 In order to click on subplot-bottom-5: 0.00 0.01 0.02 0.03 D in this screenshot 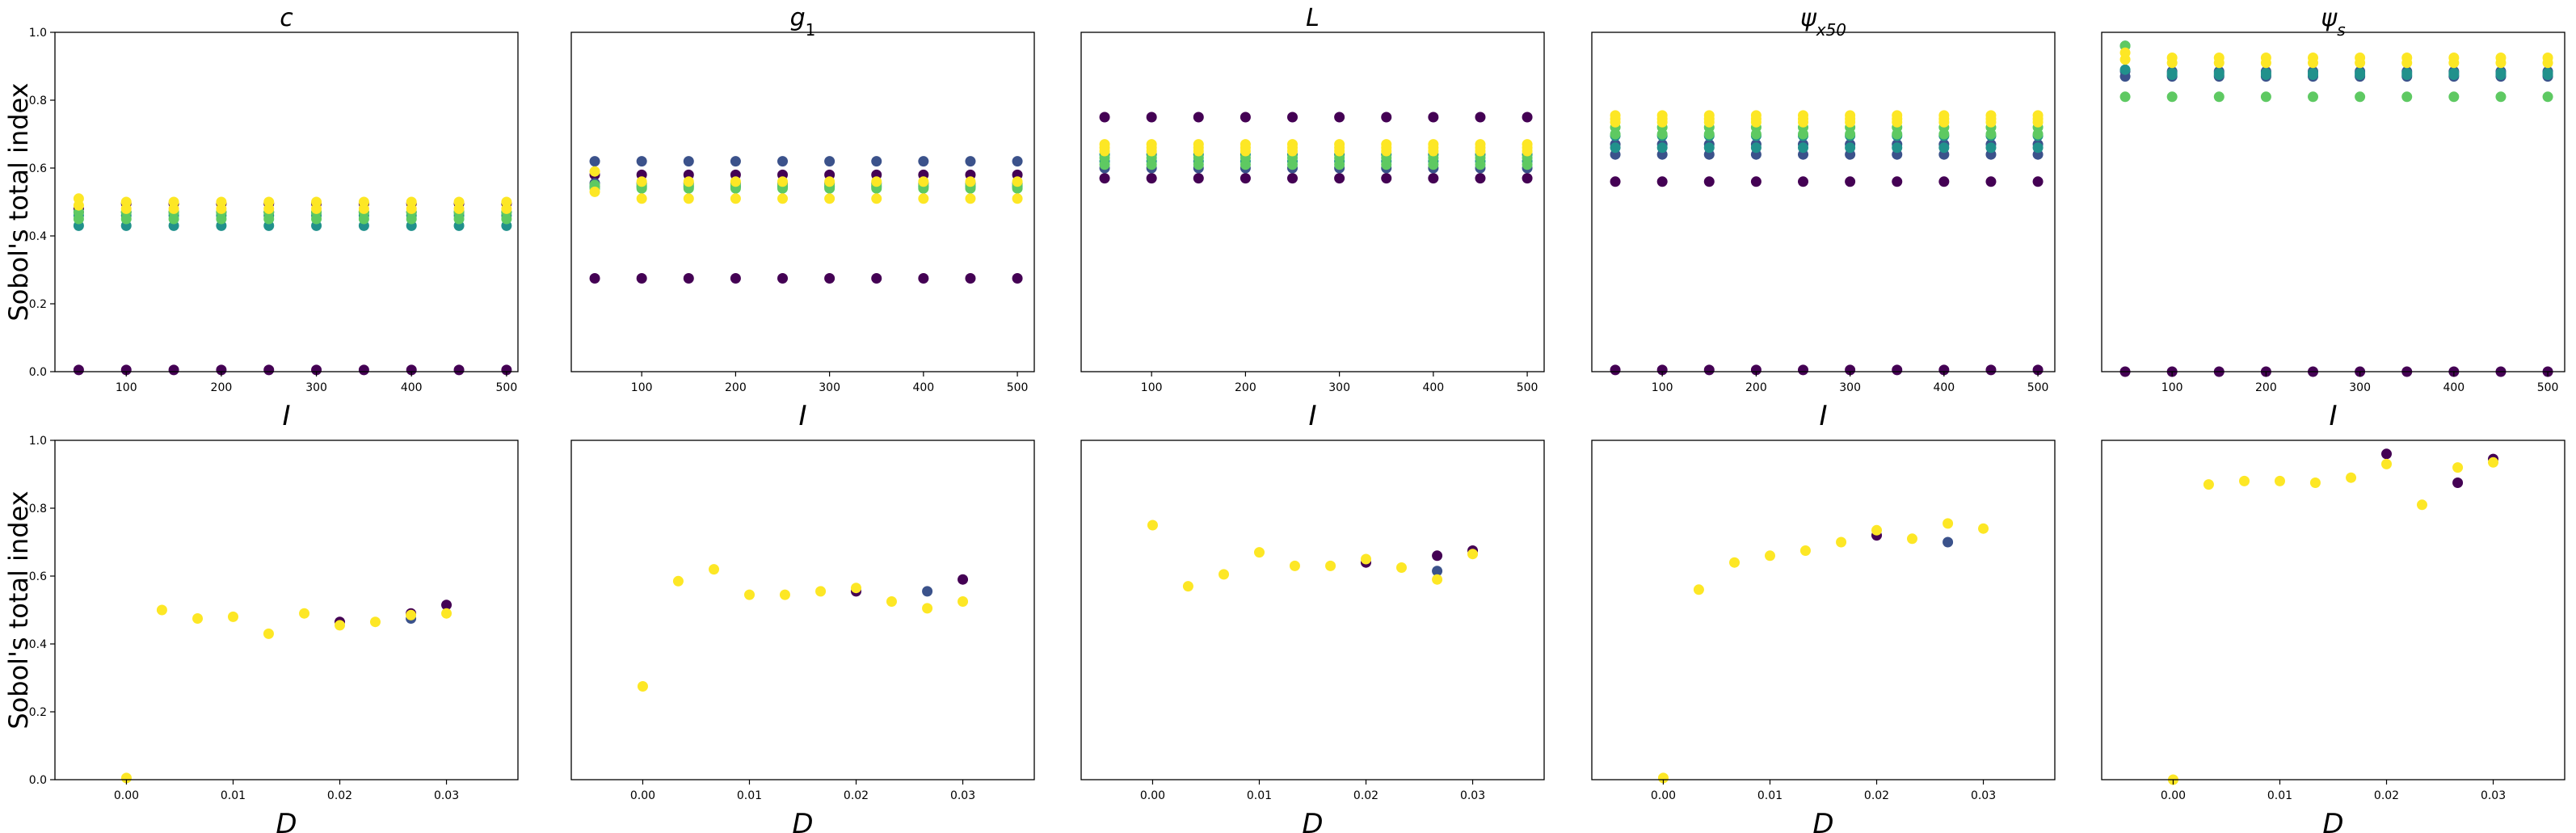, I will do `click(2333, 637)`.